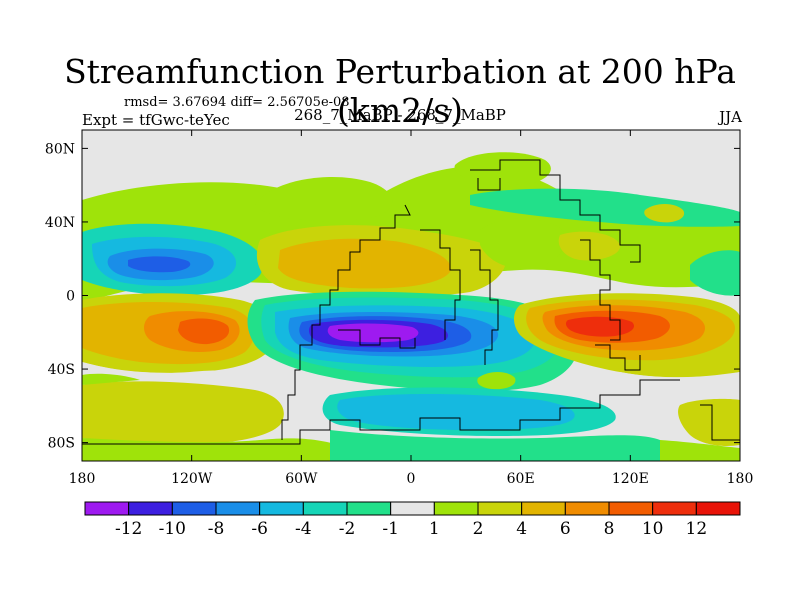  I want to click on y-tick-label: 0, so click(70, 297).